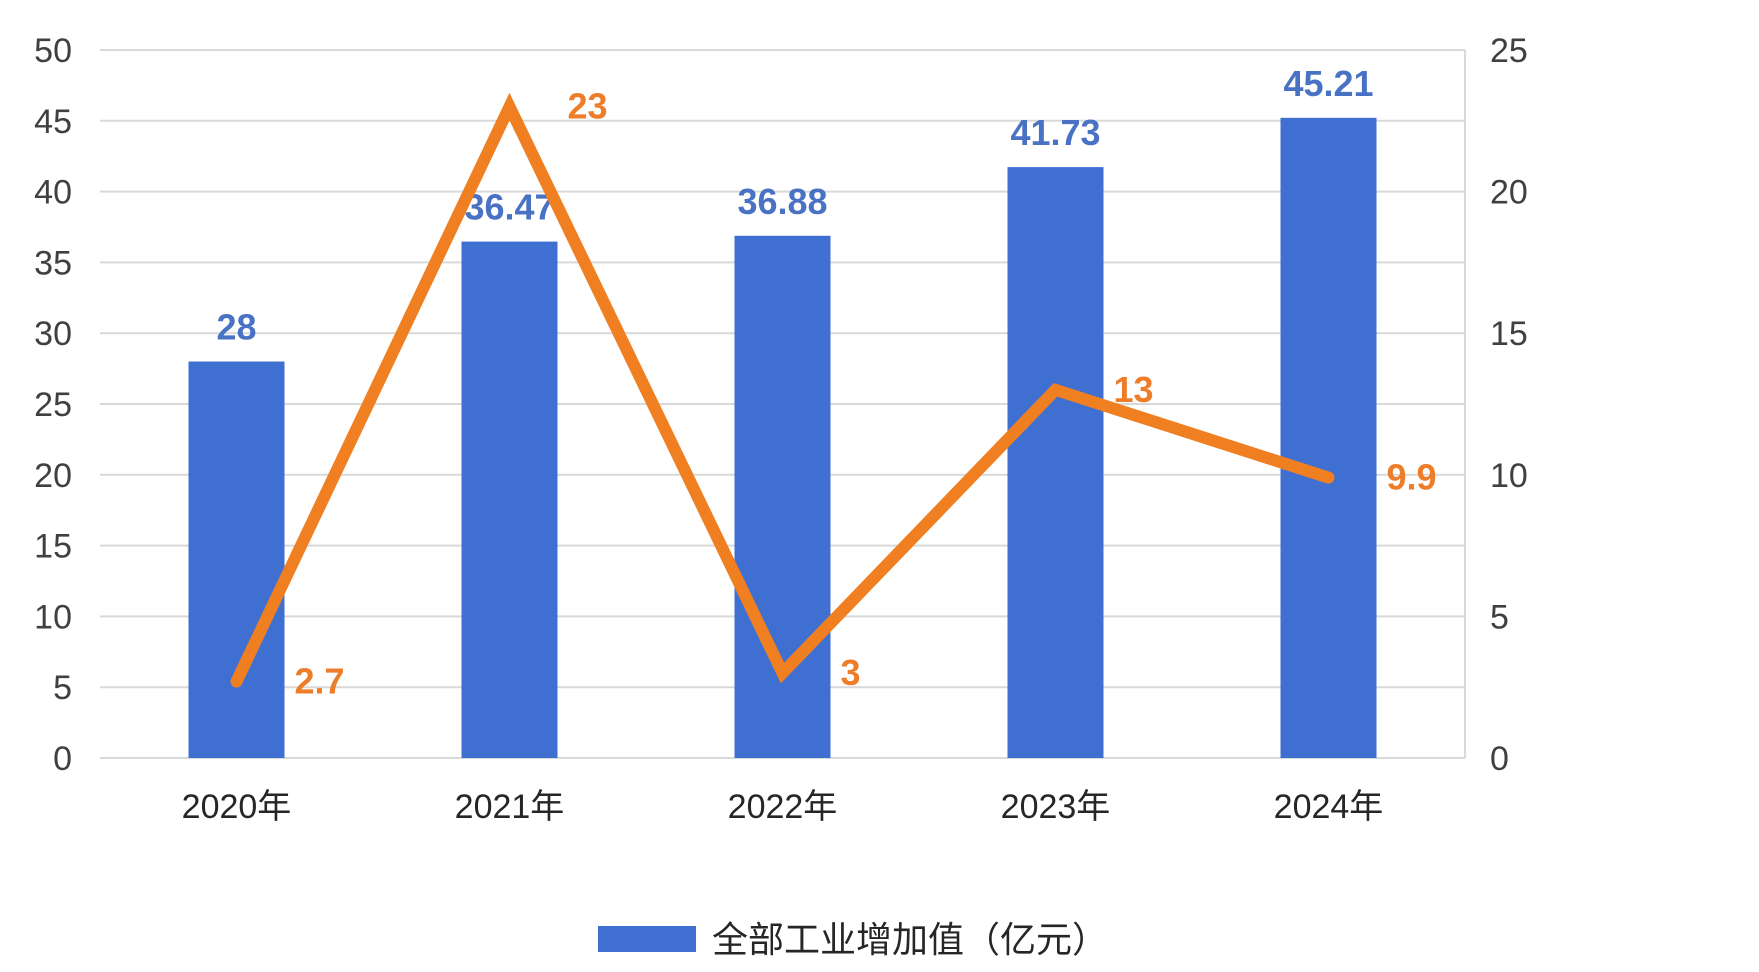 The image size is (1759, 972). What do you see at coordinates (851, 672) in the screenshot?
I see `line-data-label: 3` at bounding box center [851, 672].